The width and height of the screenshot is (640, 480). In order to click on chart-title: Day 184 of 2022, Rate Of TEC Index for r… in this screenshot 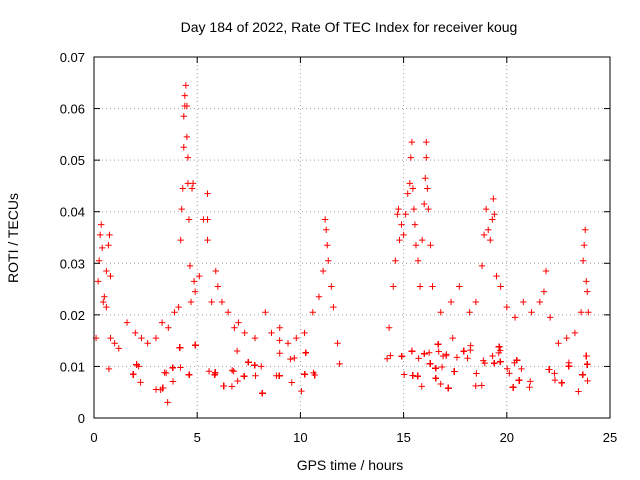, I will do `click(349, 27)`.